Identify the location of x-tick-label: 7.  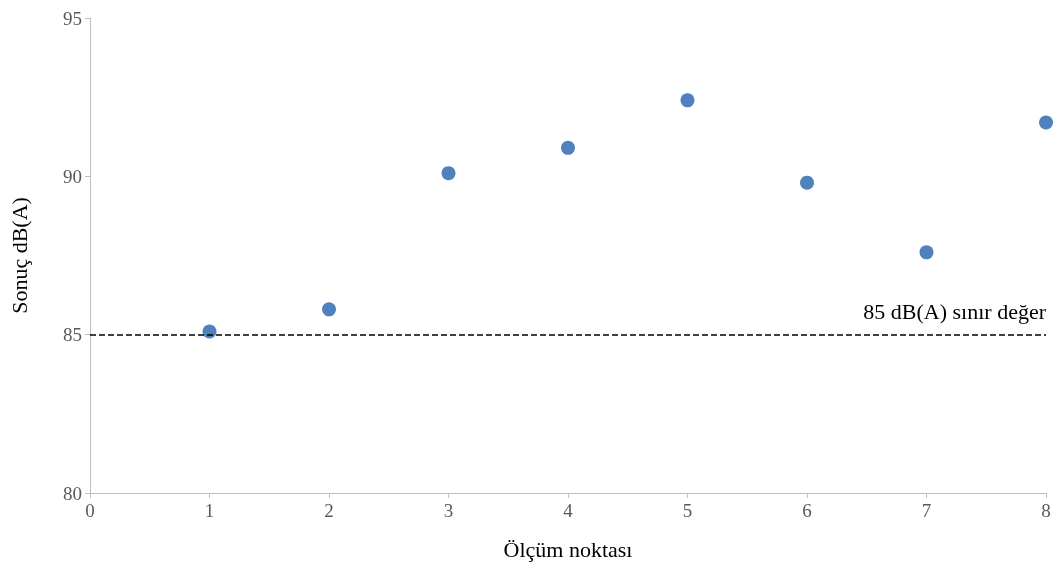
(926, 510).